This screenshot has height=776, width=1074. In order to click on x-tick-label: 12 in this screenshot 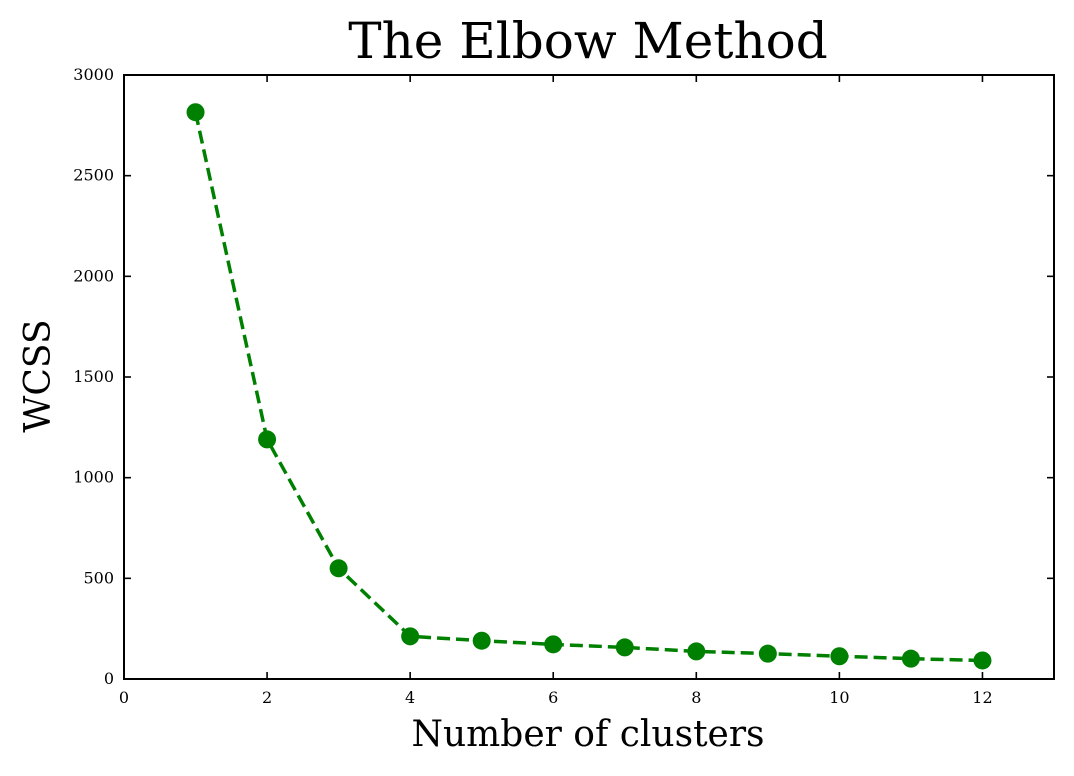, I will do `click(982, 697)`.